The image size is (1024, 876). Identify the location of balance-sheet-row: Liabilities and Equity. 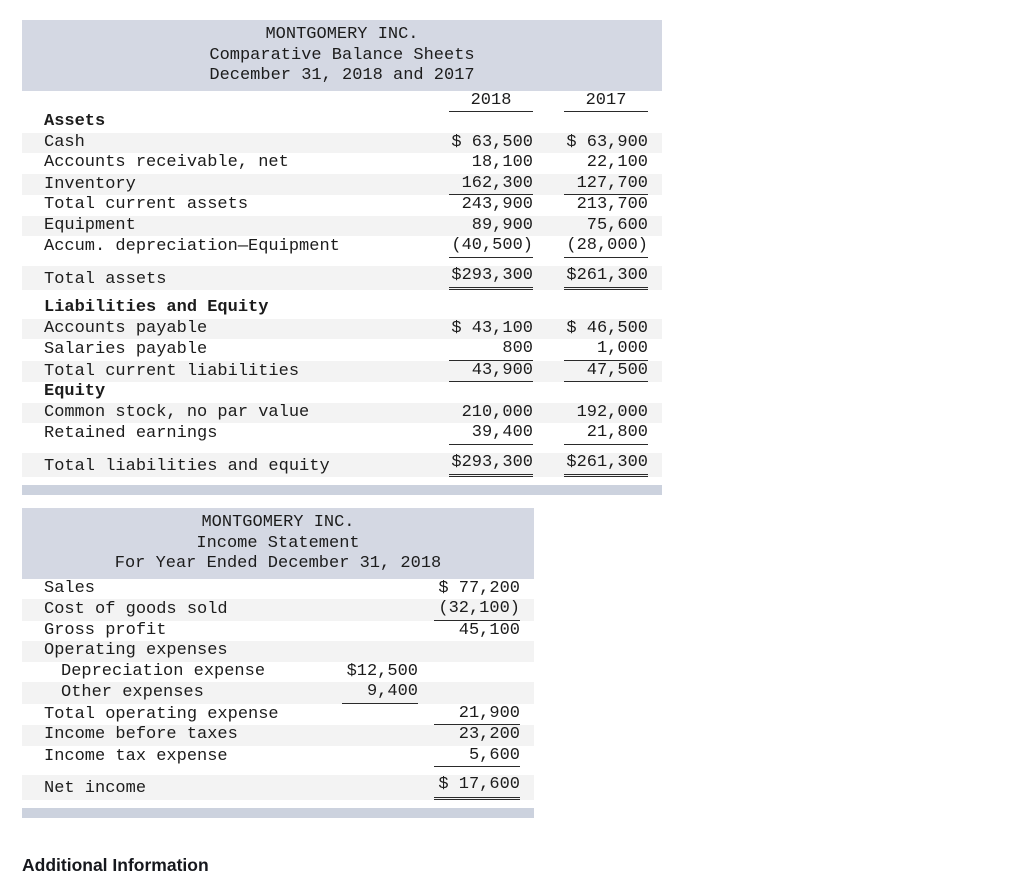
(342, 308).